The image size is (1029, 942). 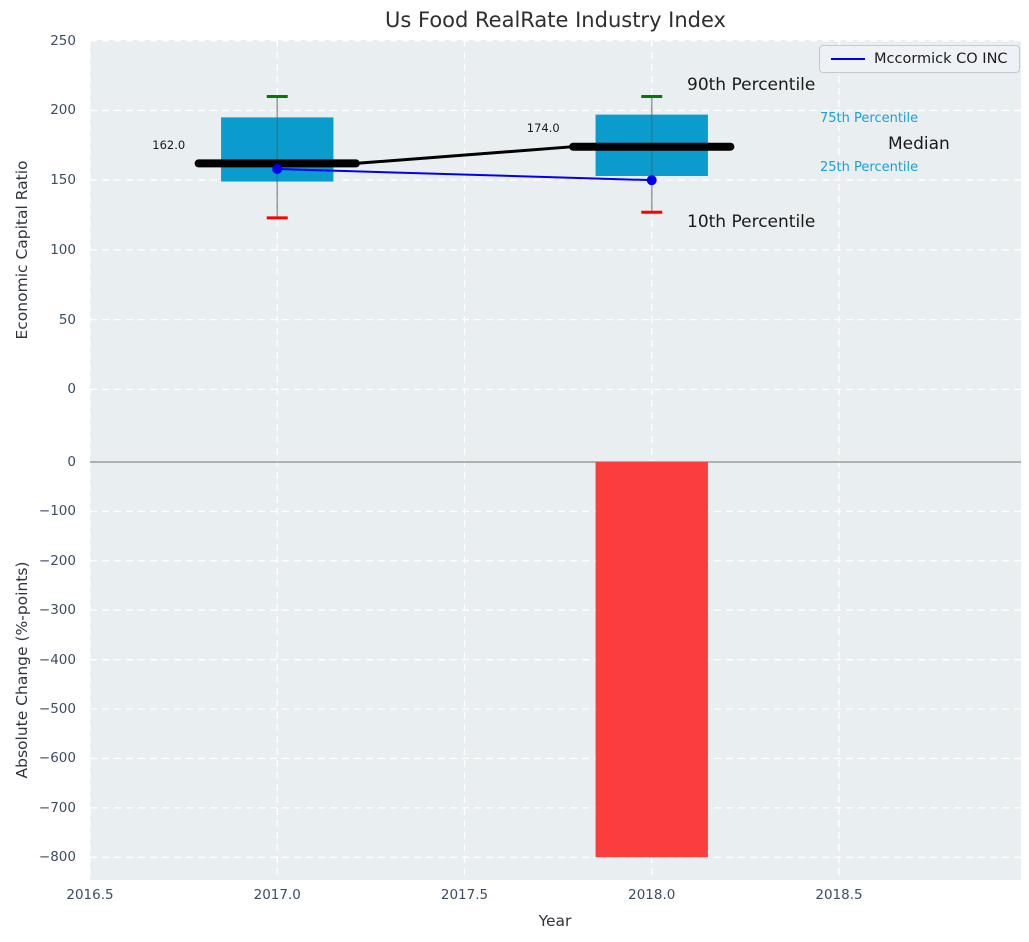 What do you see at coordinates (464, 175) in the screenshot?
I see `company-line` at bounding box center [464, 175].